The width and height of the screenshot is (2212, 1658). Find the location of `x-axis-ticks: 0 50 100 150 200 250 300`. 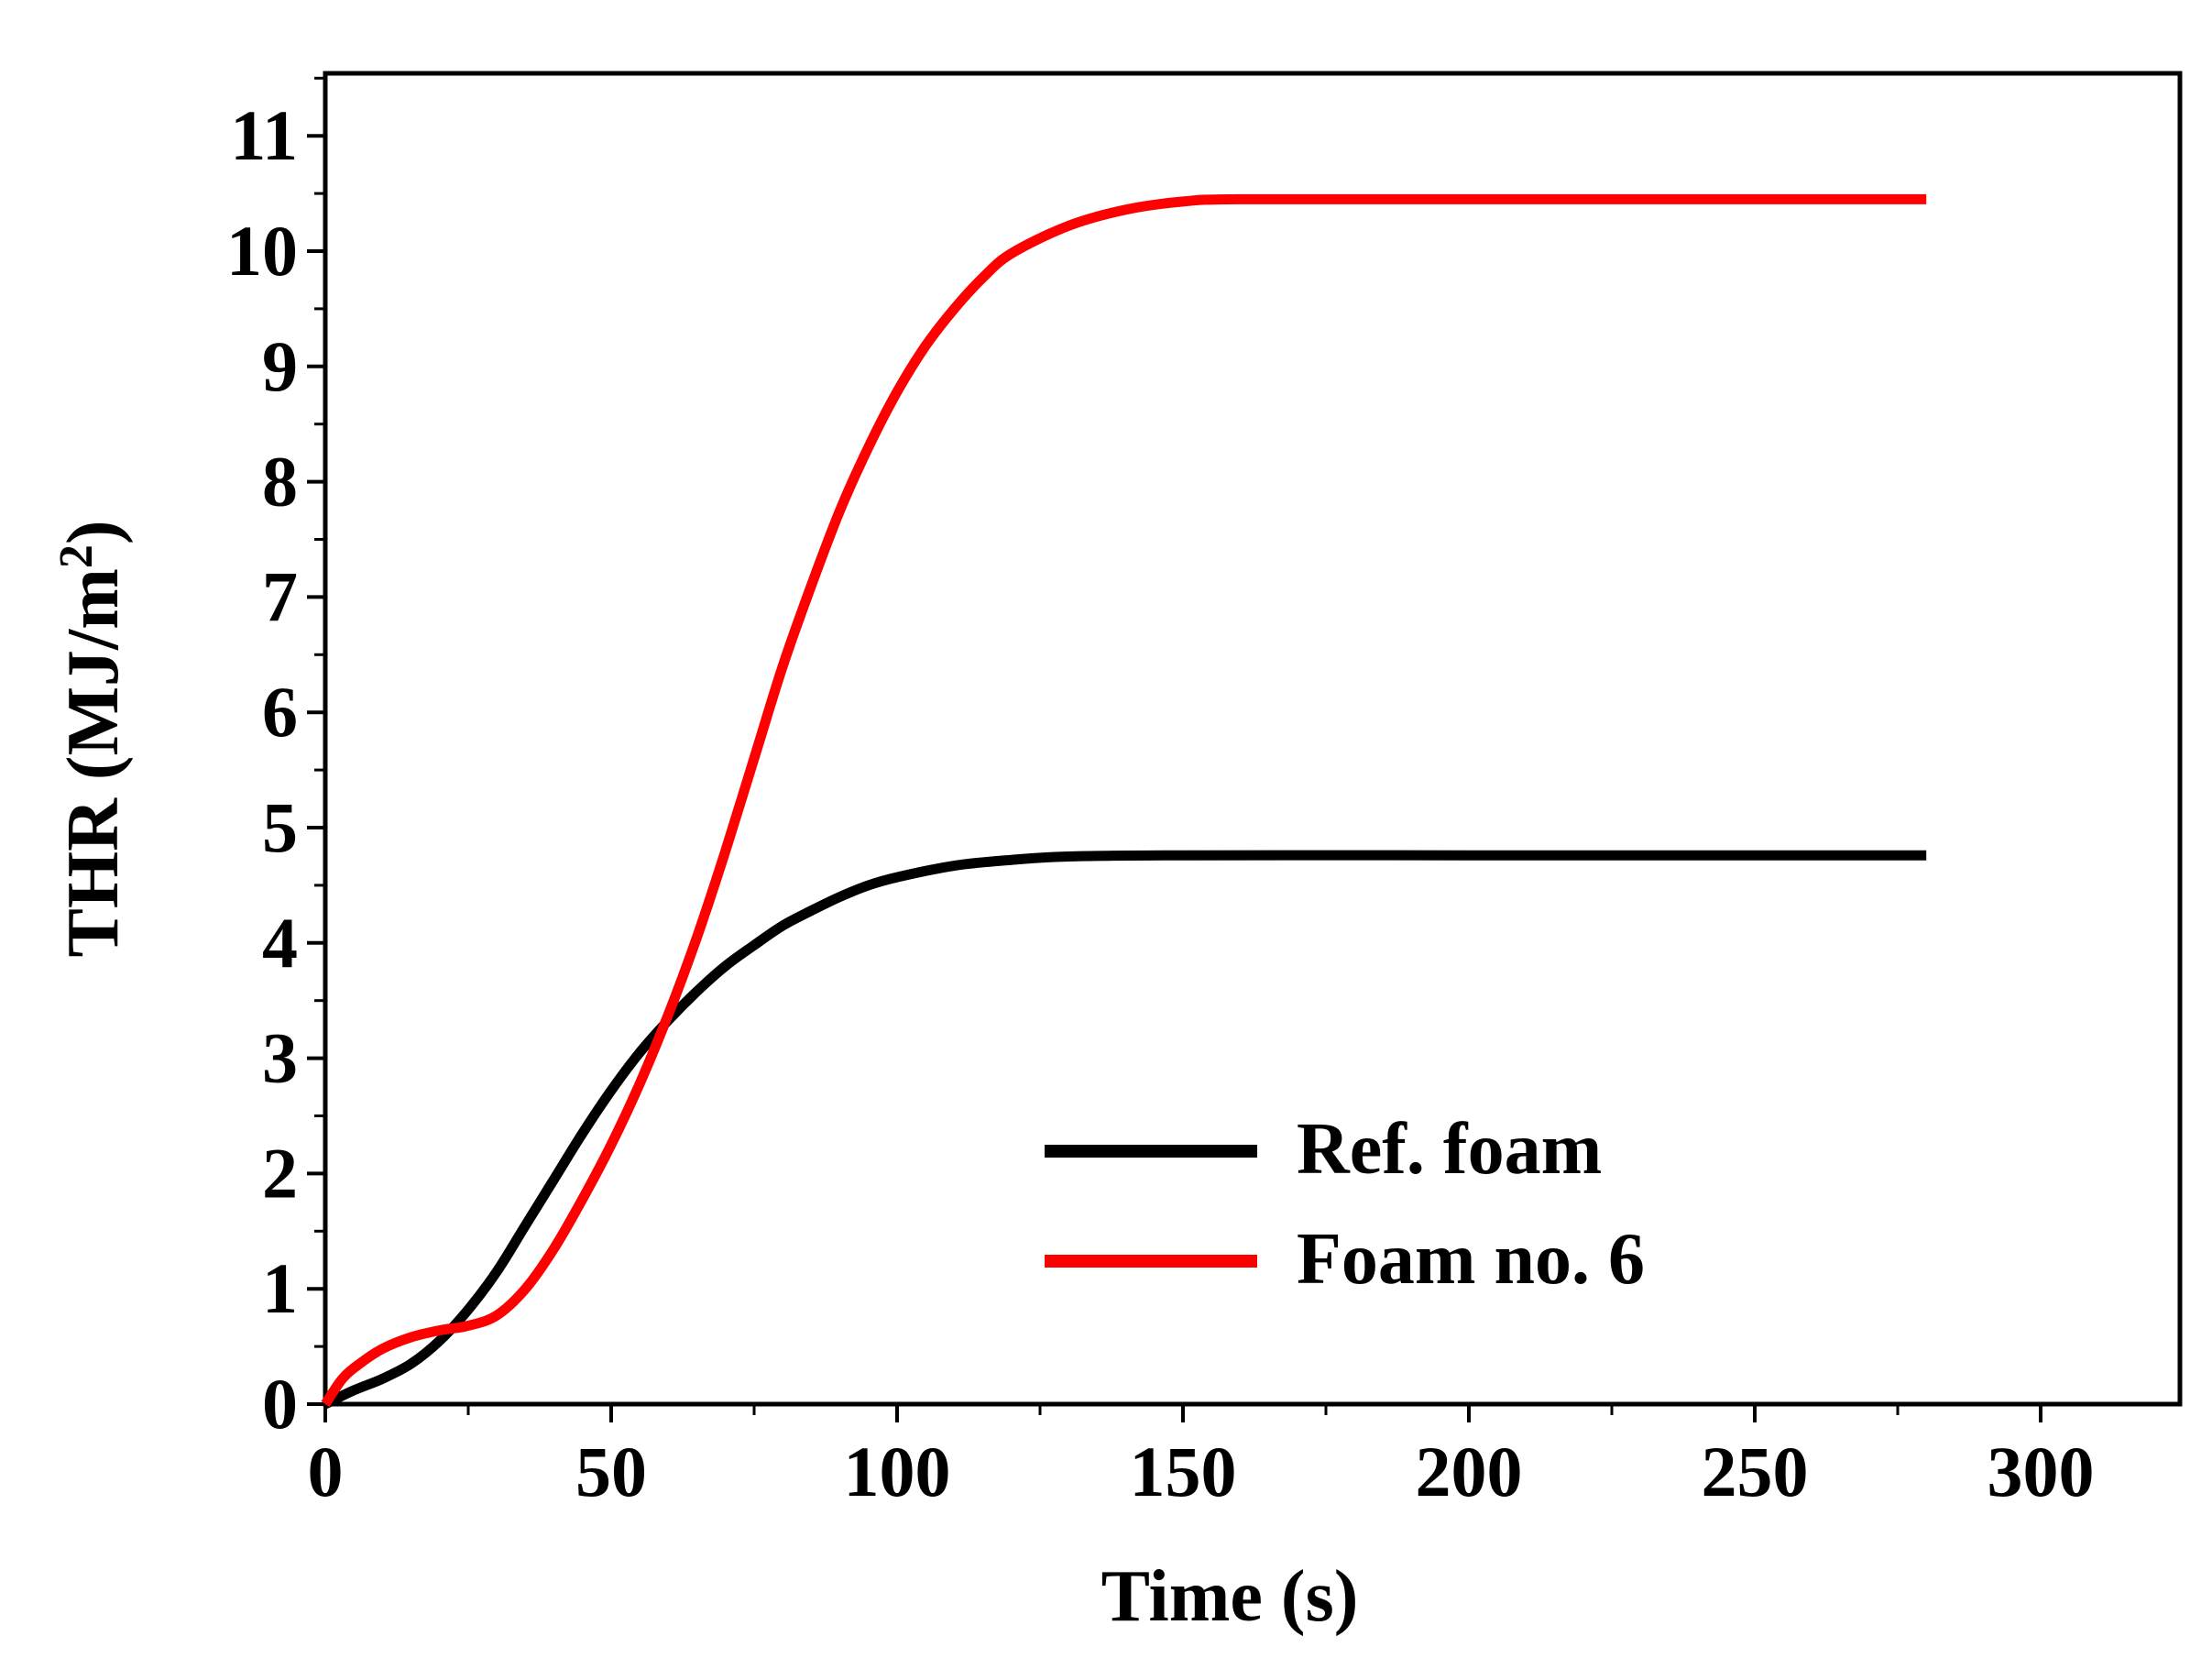

x-axis-ticks: 0 50 100 150 200 250 300 is located at coordinates (1201, 1457).